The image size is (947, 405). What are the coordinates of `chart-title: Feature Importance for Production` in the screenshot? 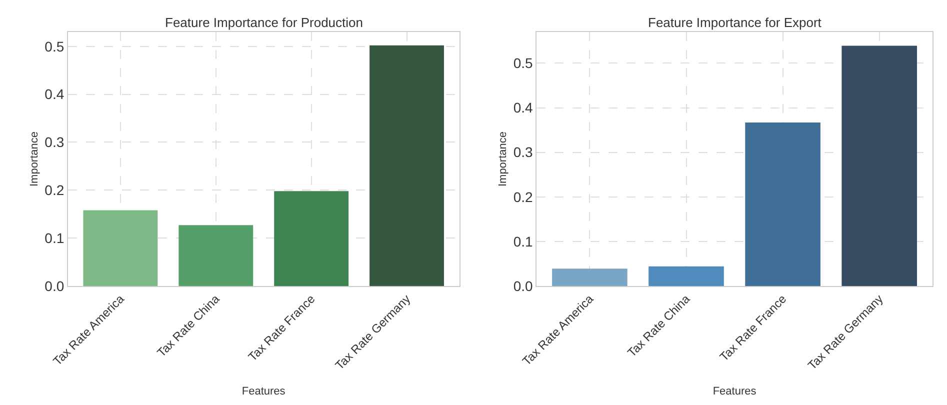 It's located at (264, 22).